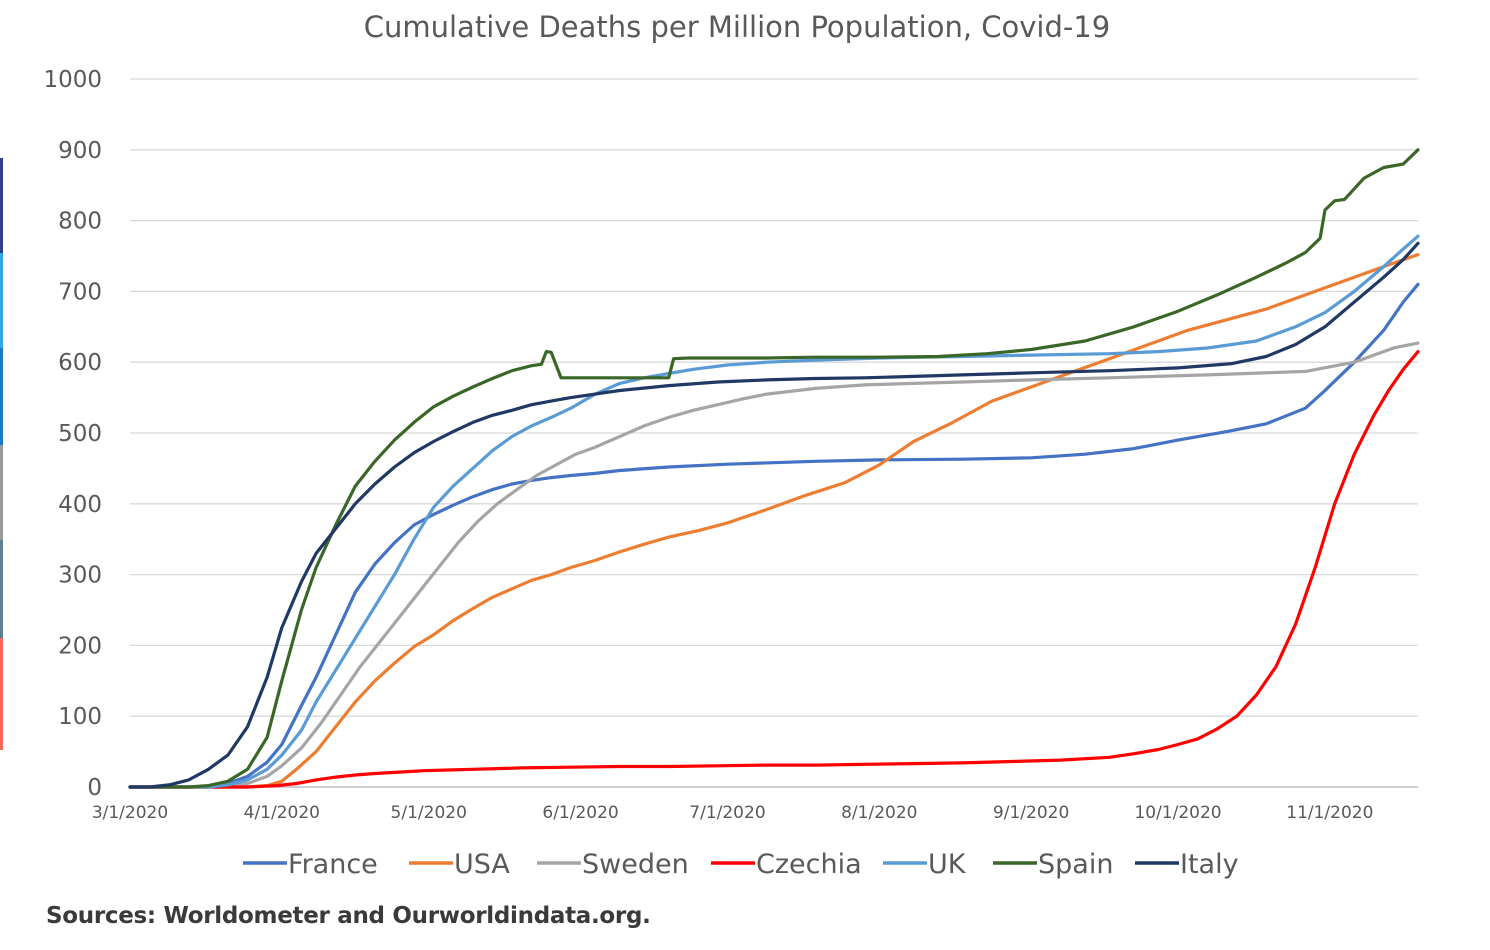 The width and height of the screenshot is (1490, 950). What do you see at coordinates (130, 813) in the screenshot?
I see `x-tick-label: 3/1/2020` at bounding box center [130, 813].